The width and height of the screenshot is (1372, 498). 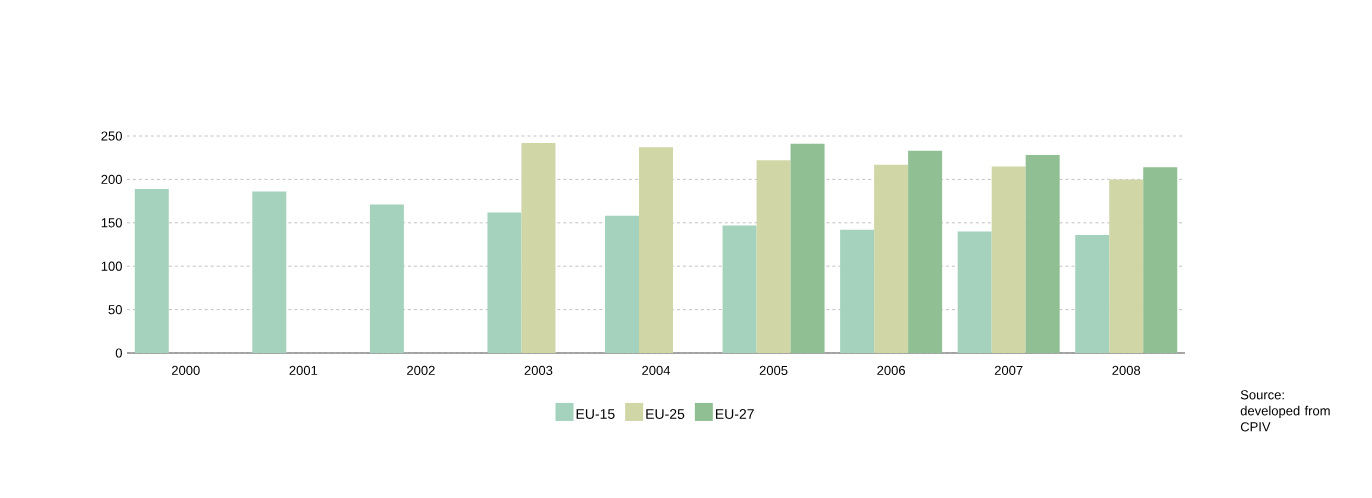 I want to click on legend-label: EU-27, so click(x=734, y=414).